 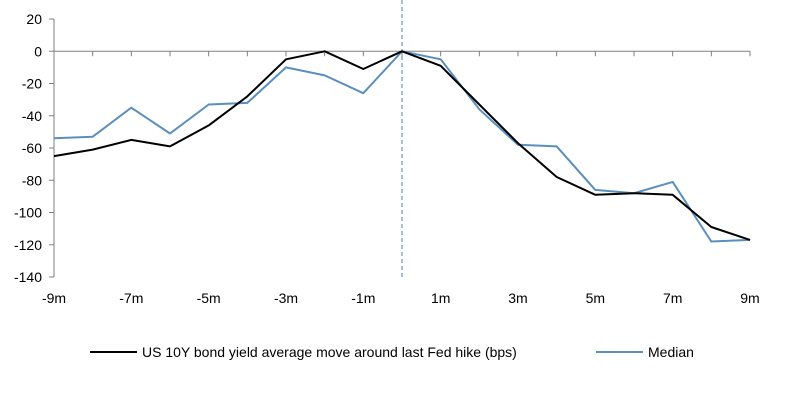 What do you see at coordinates (671, 352) in the screenshot?
I see `legend-label: Median` at bounding box center [671, 352].